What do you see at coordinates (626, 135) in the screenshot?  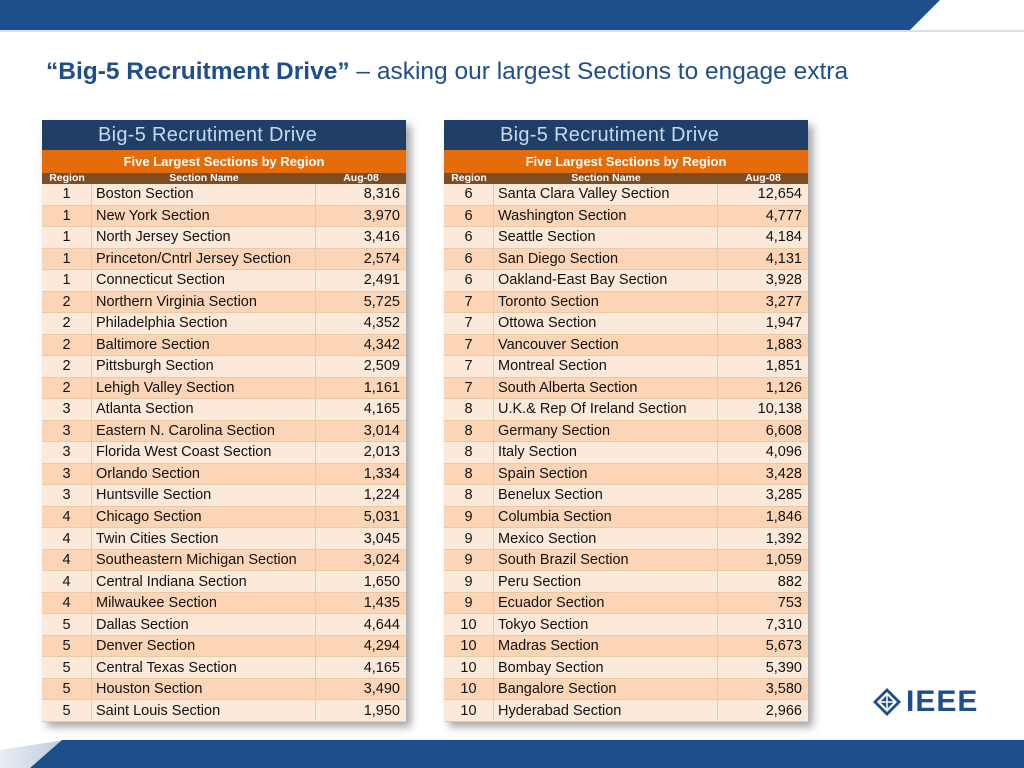 I see `right-table-title: Big-5 Recrutiment Drive` at bounding box center [626, 135].